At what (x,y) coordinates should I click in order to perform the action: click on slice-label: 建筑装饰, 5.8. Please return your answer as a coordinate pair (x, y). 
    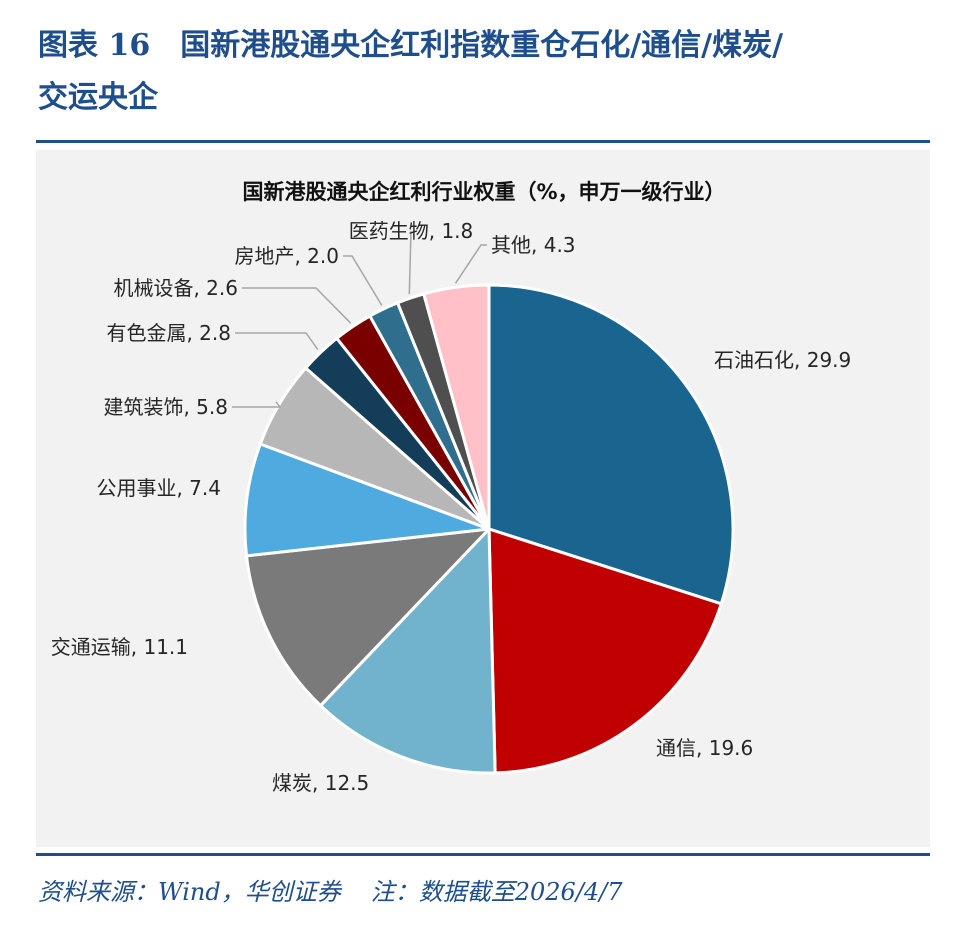
    Looking at the image, I should click on (165, 407).